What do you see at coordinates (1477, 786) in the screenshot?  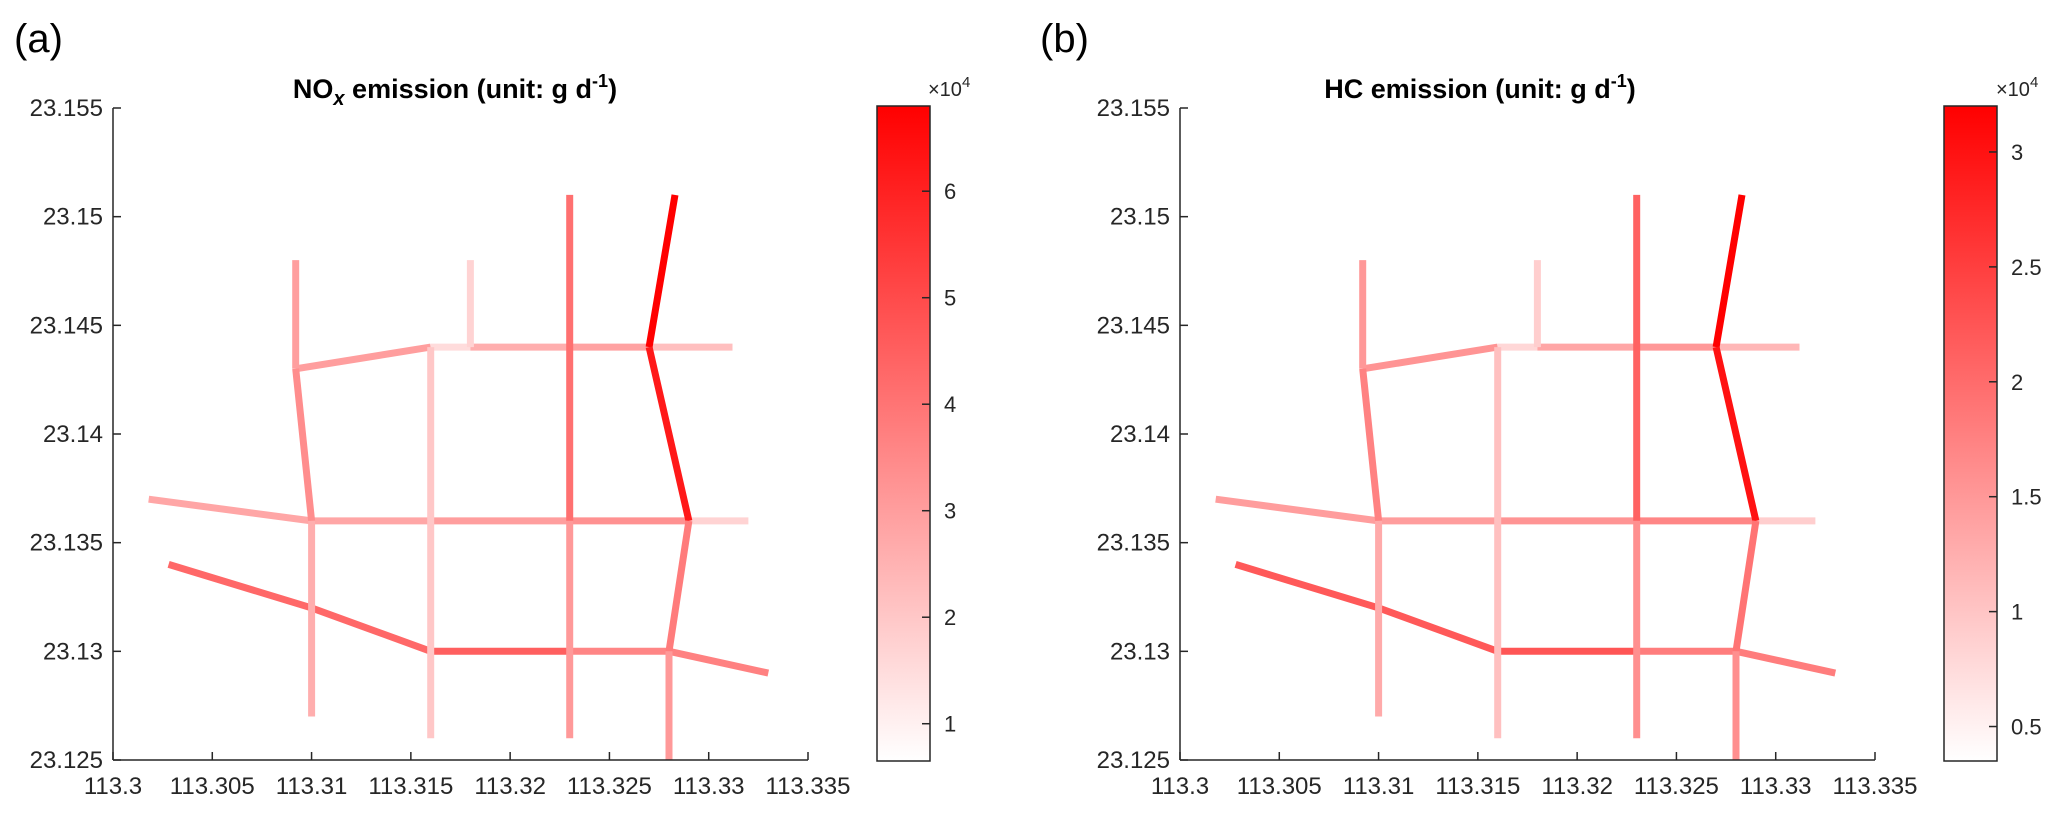 I see `panel-b-x-tick-label: 113.315` at bounding box center [1477, 786].